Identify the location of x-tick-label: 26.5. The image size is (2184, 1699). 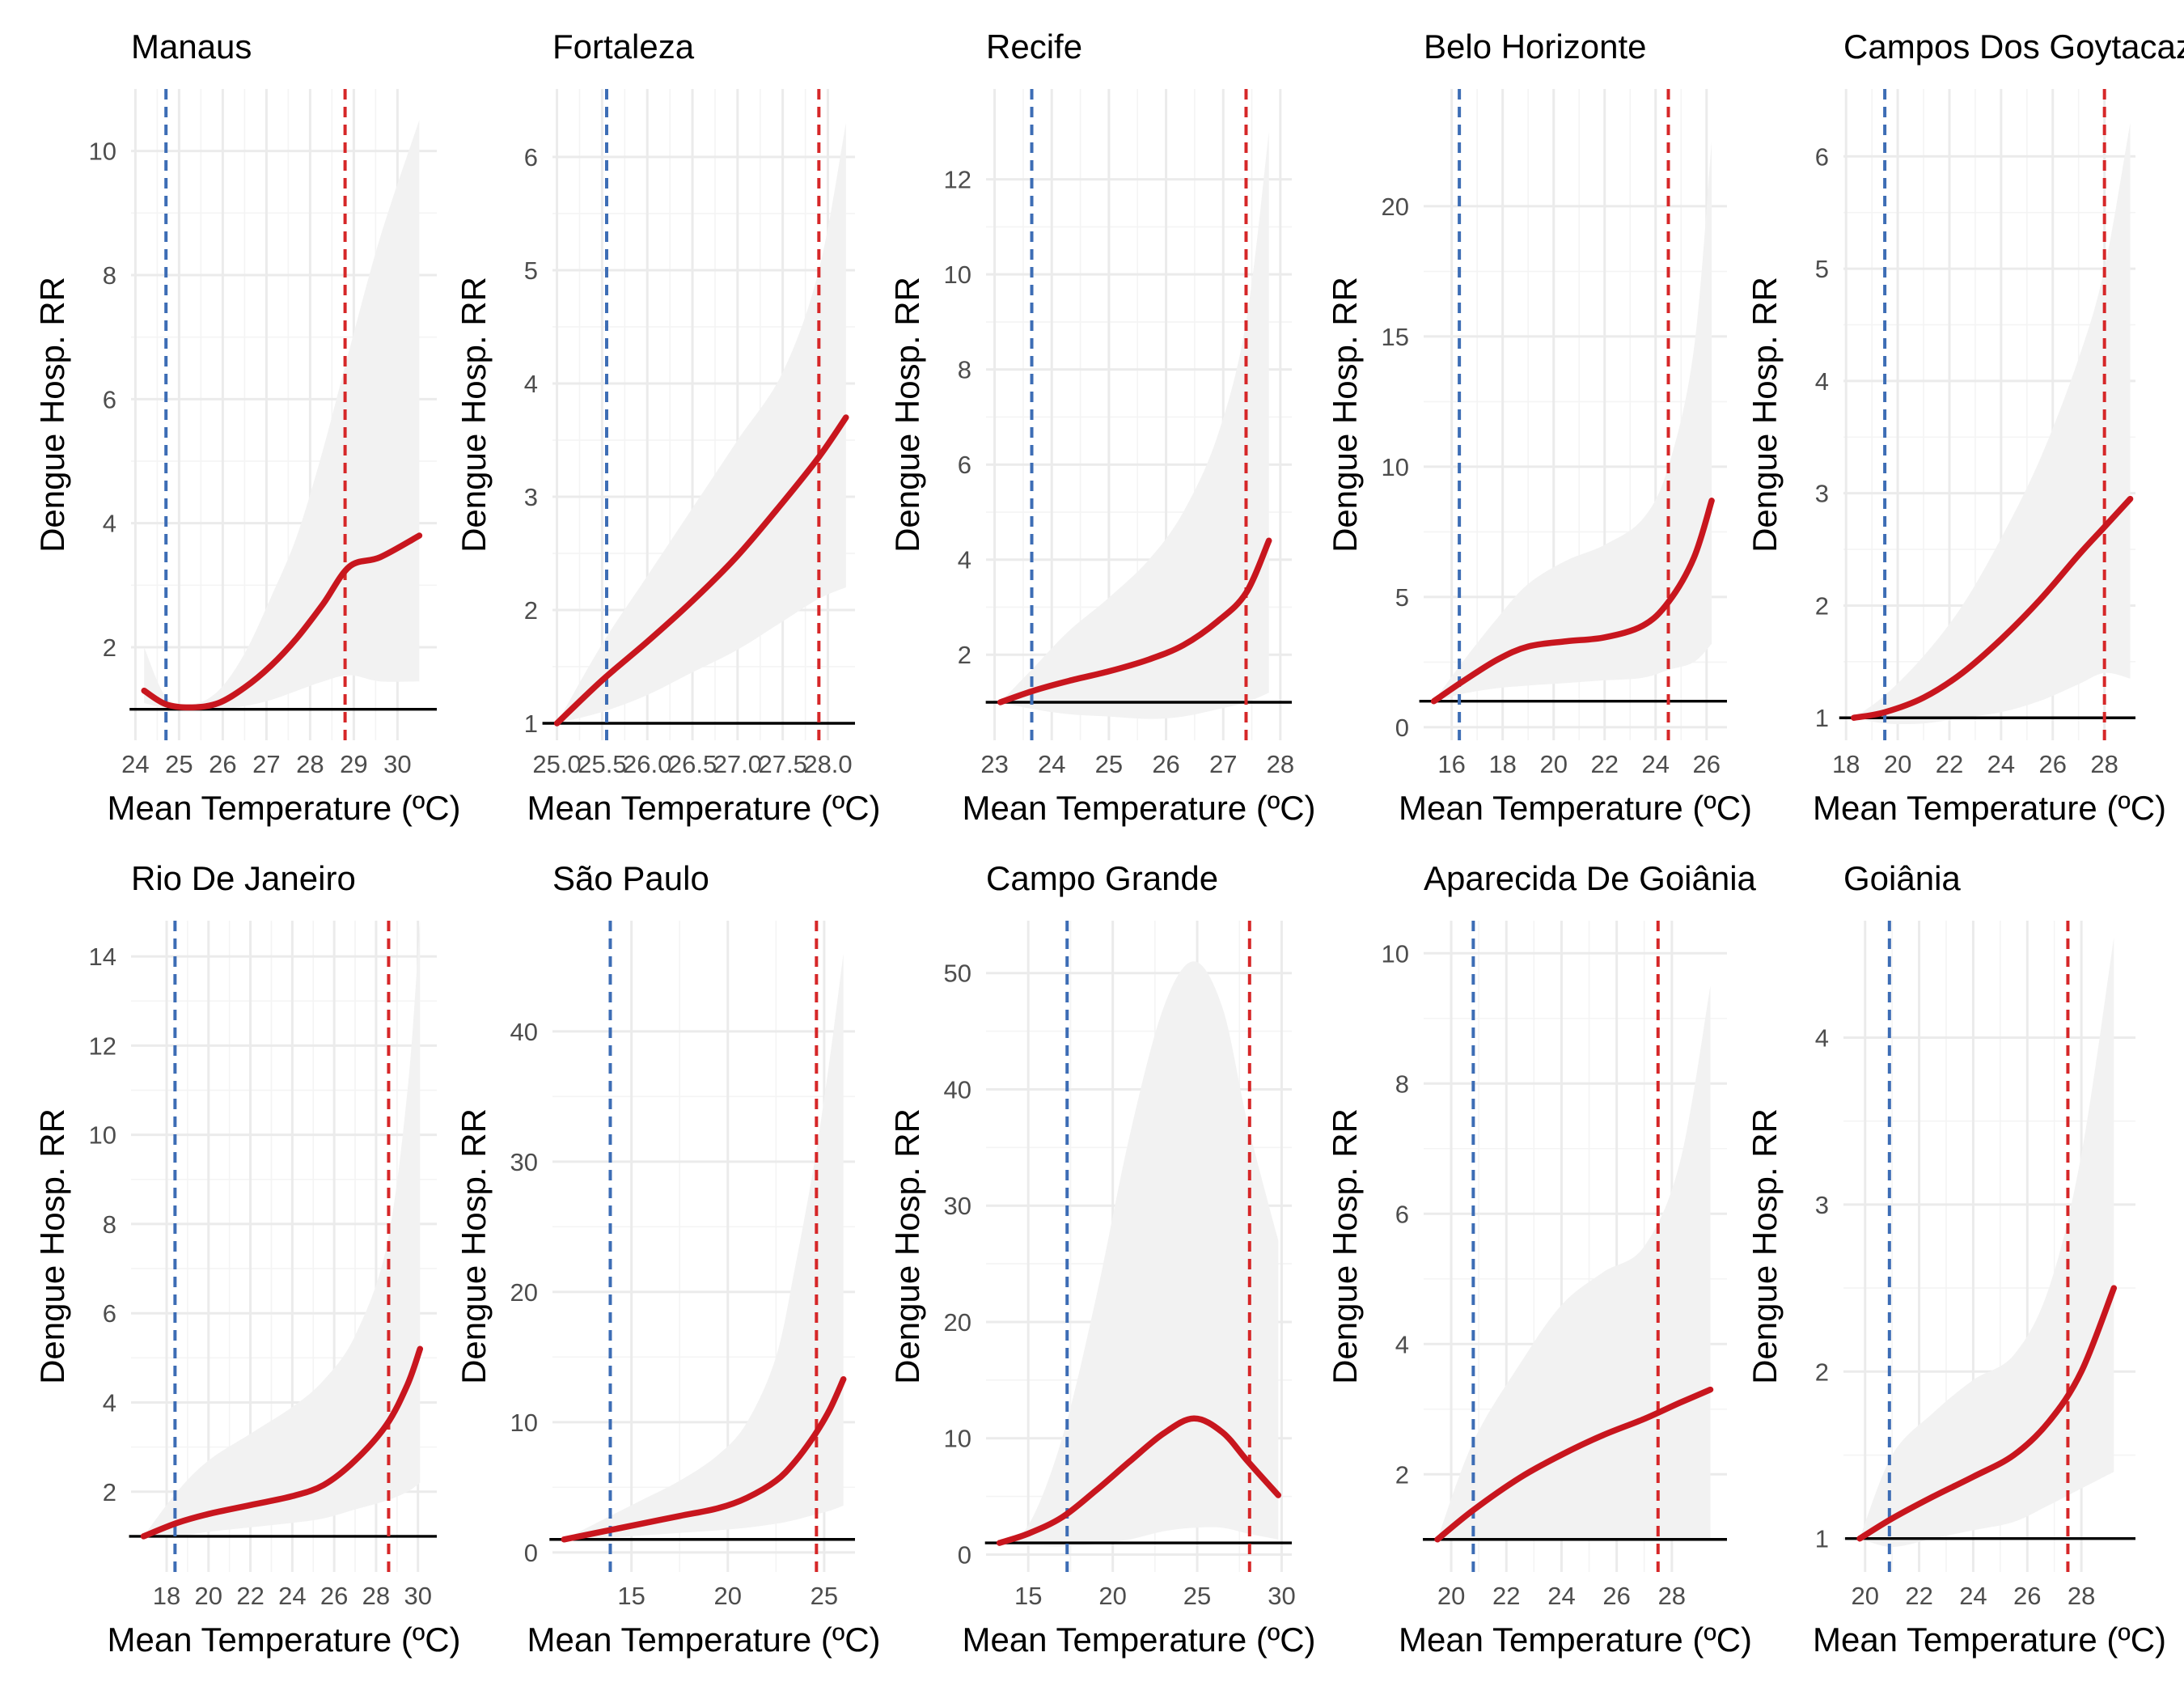
(692, 764).